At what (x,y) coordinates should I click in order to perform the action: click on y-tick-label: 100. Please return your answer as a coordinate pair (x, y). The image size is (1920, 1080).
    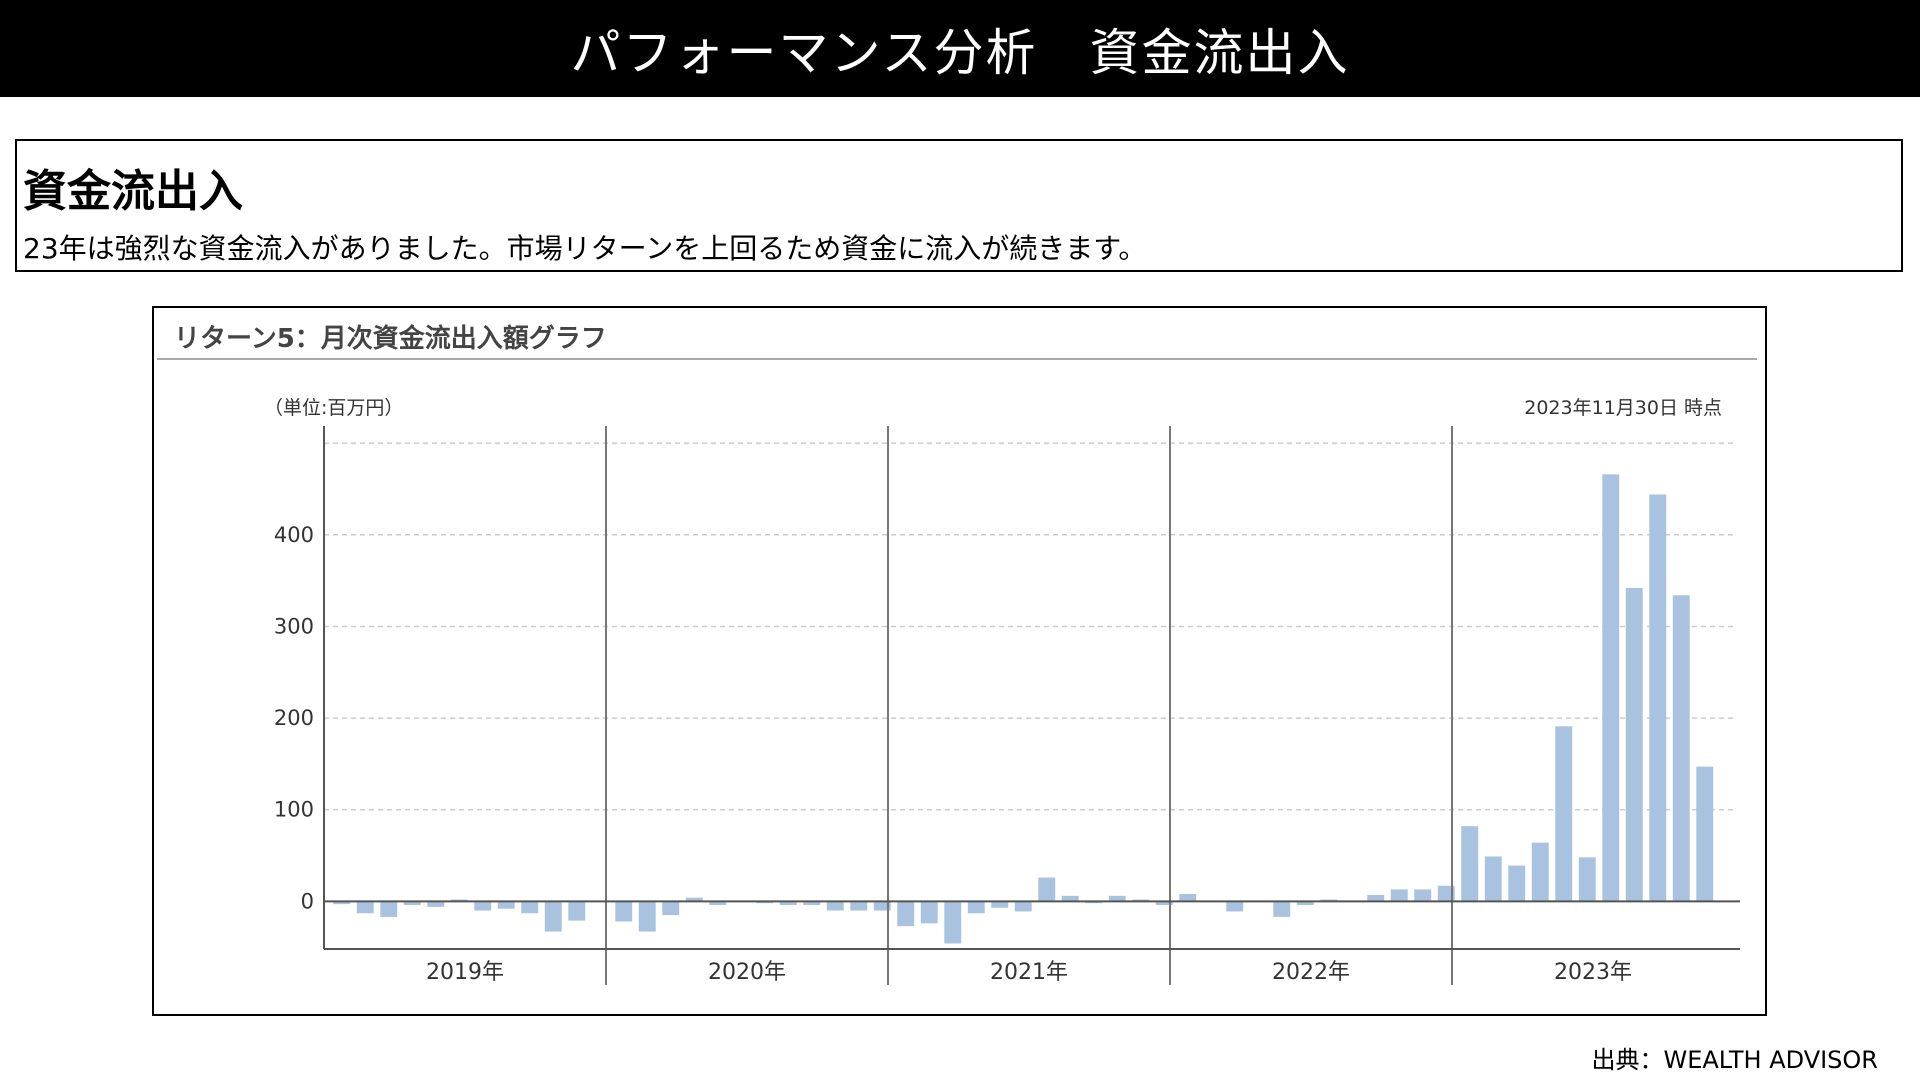
    Looking at the image, I should click on (294, 810).